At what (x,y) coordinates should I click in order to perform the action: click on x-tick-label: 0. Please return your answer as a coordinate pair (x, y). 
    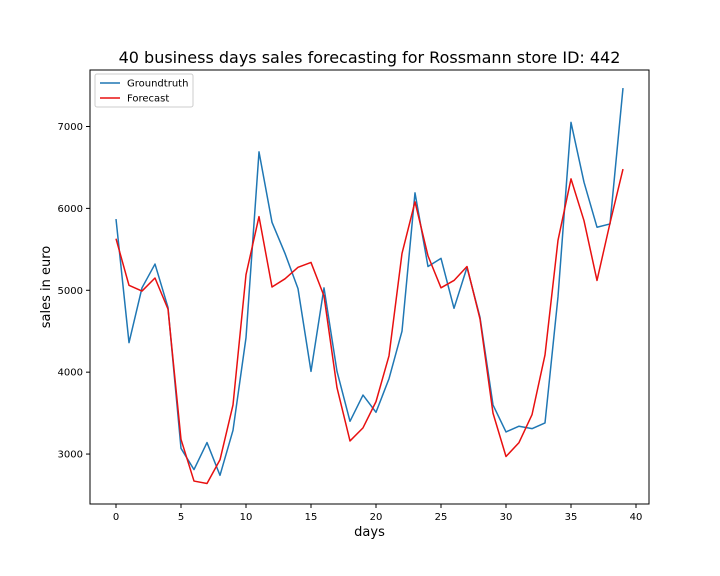
    Looking at the image, I should click on (116, 517).